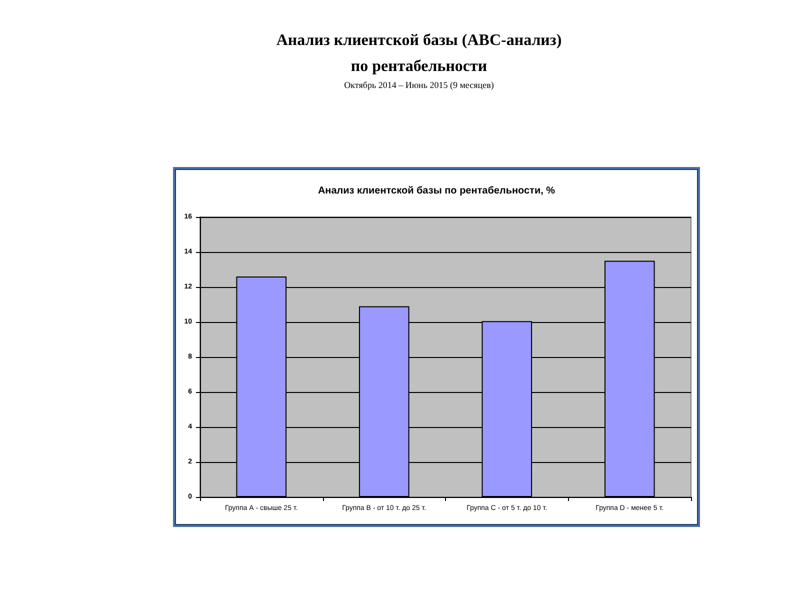  I want to click on text: по рентабельности, so click(419, 67).